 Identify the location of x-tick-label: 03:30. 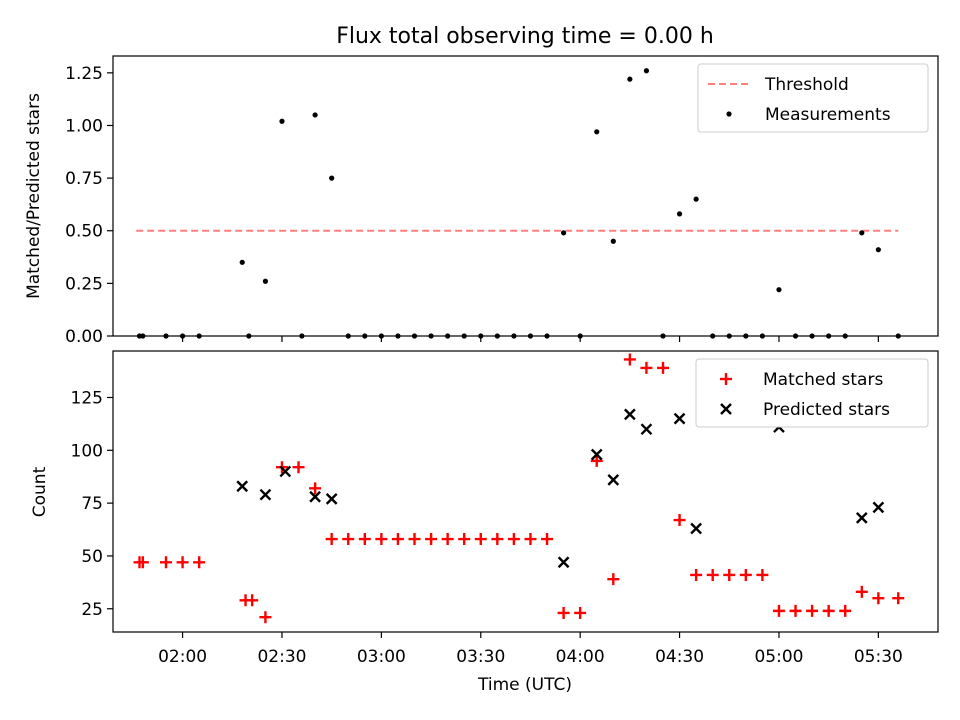
(480, 657).